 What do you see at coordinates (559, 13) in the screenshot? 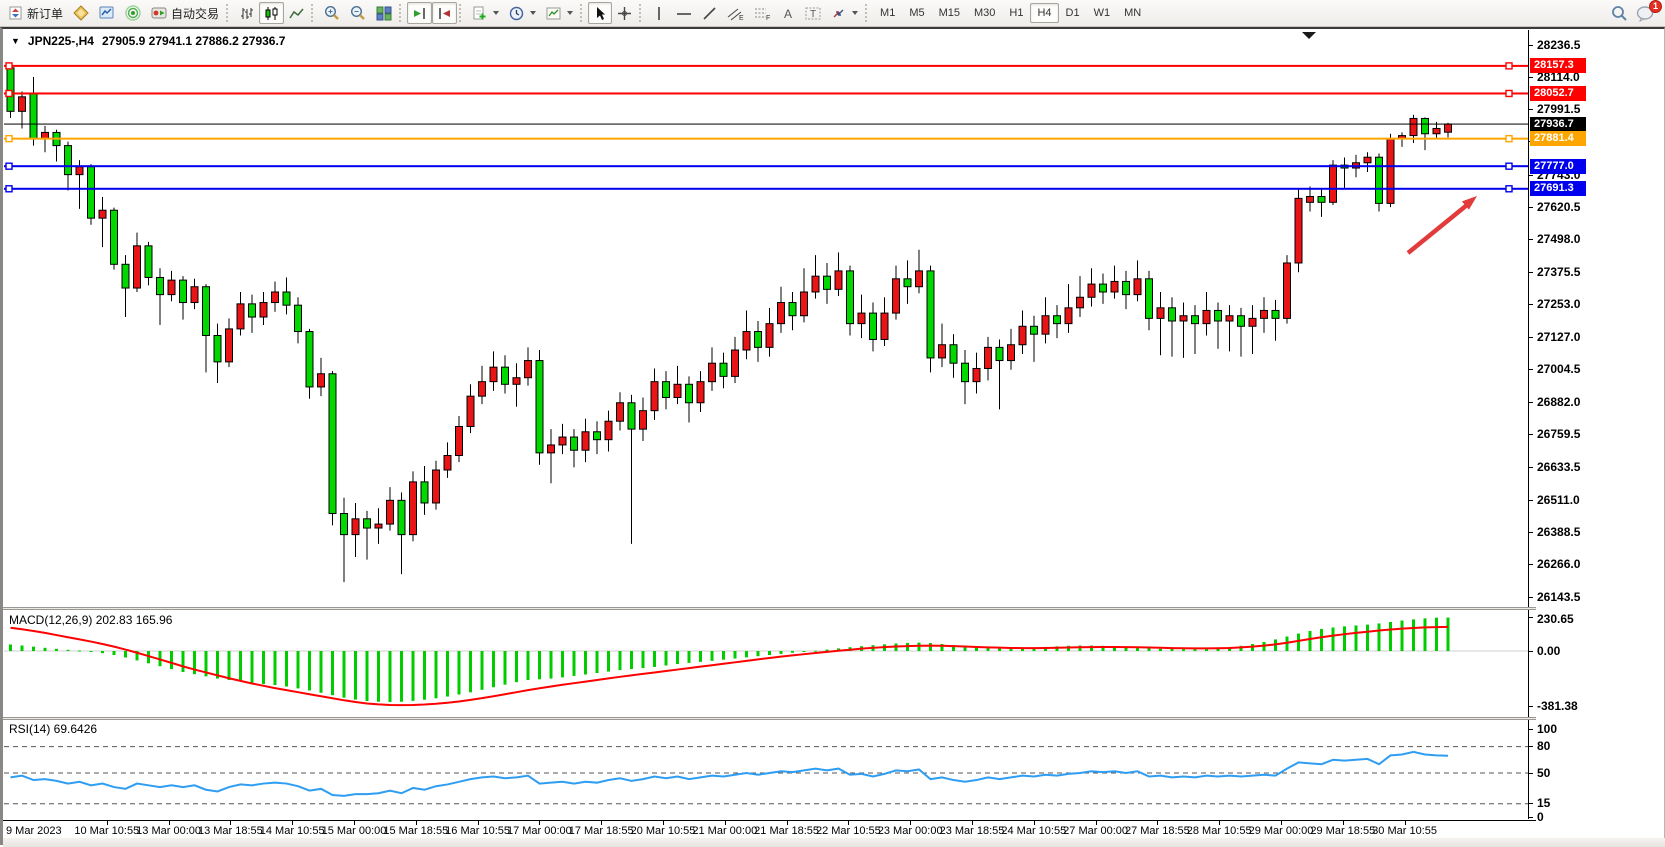
I see `templates-button` at bounding box center [559, 13].